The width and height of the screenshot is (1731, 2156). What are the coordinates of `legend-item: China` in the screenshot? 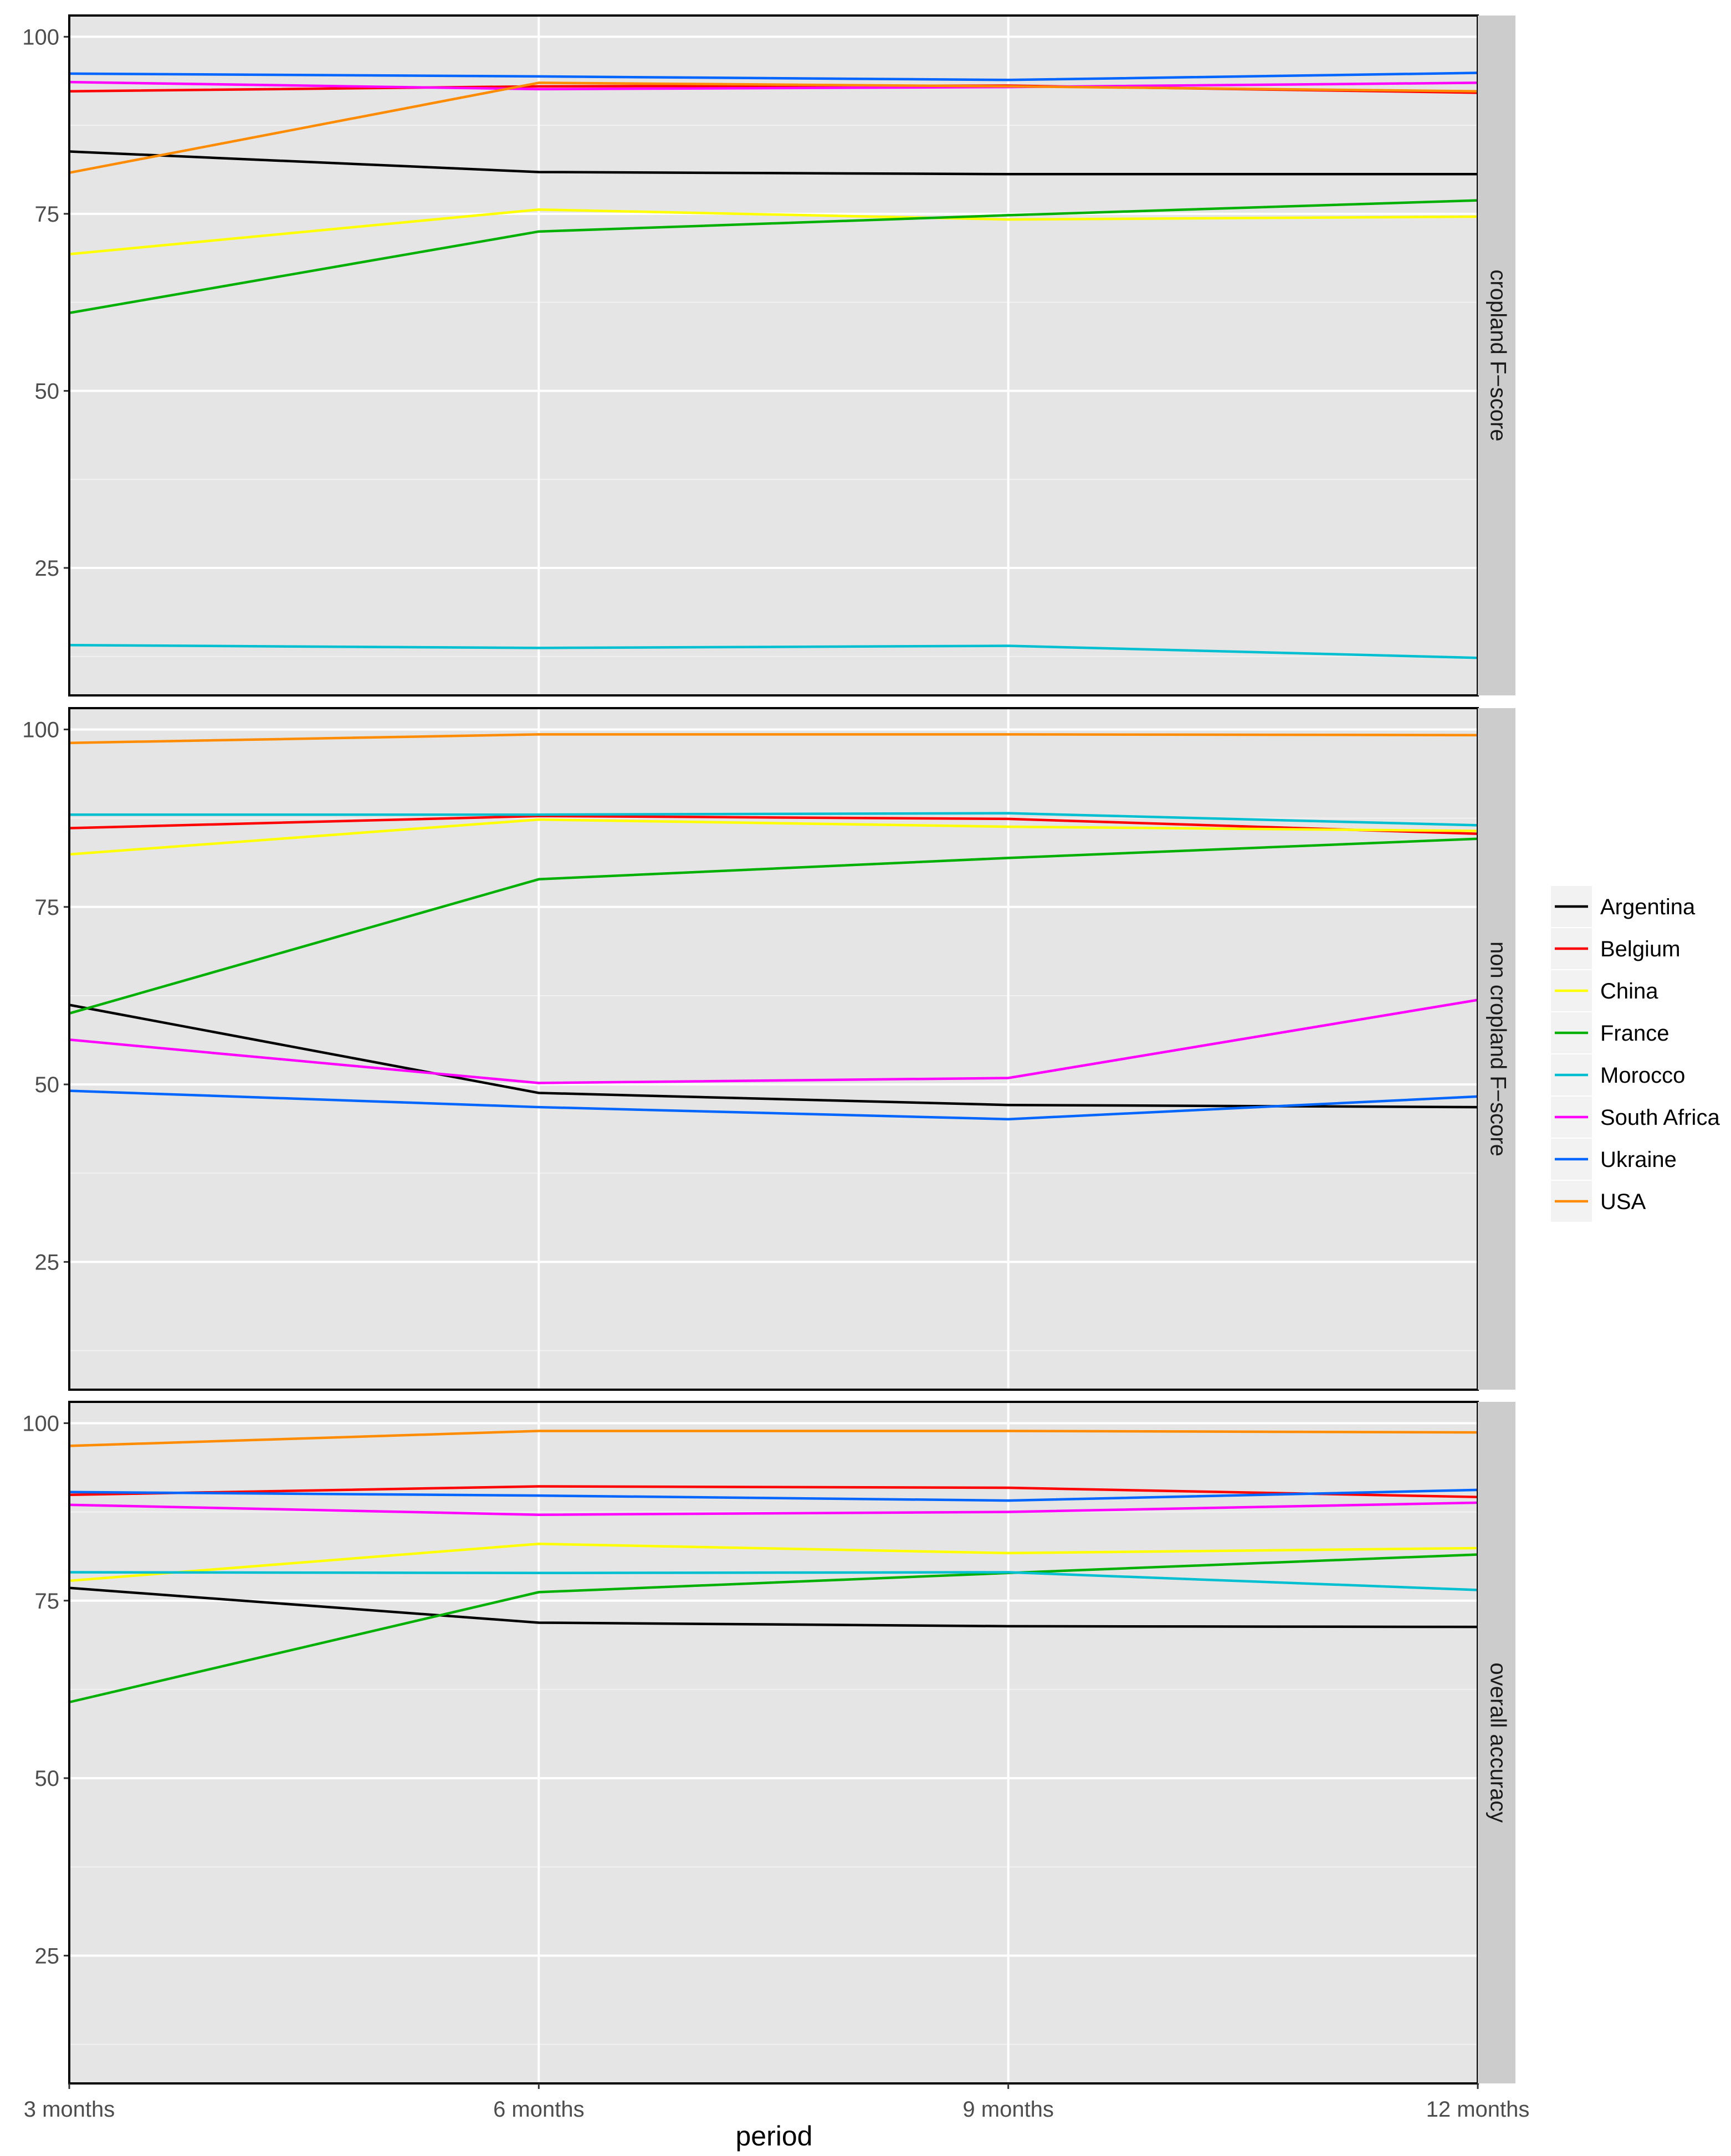 It's located at (1604, 990).